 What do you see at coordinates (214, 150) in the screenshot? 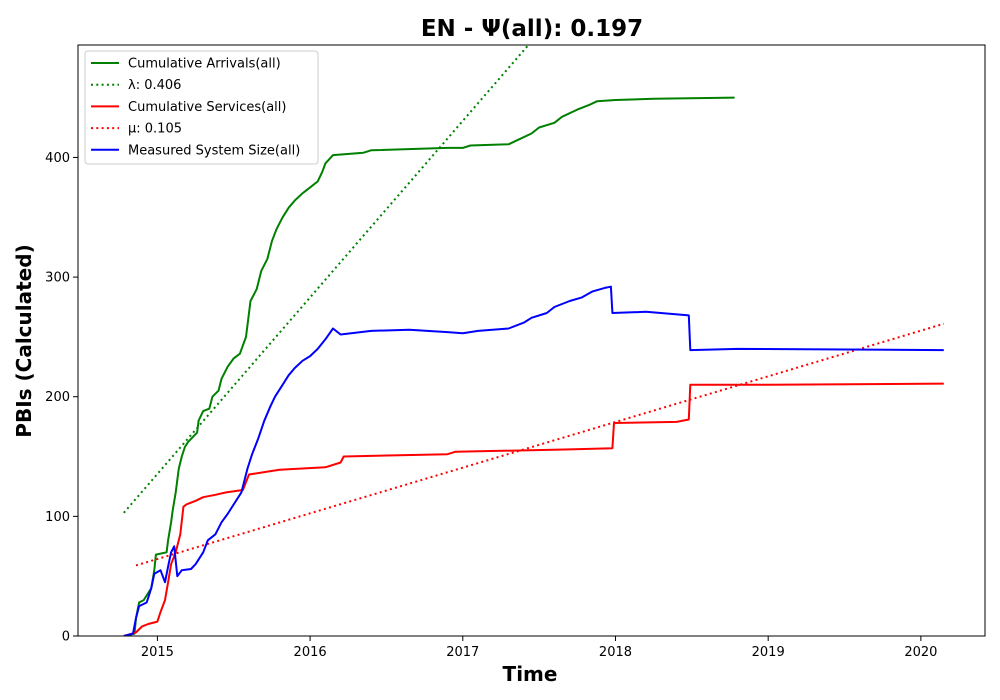
I see `legend-label-4: Measured System Size(all)` at bounding box center [214, 150].